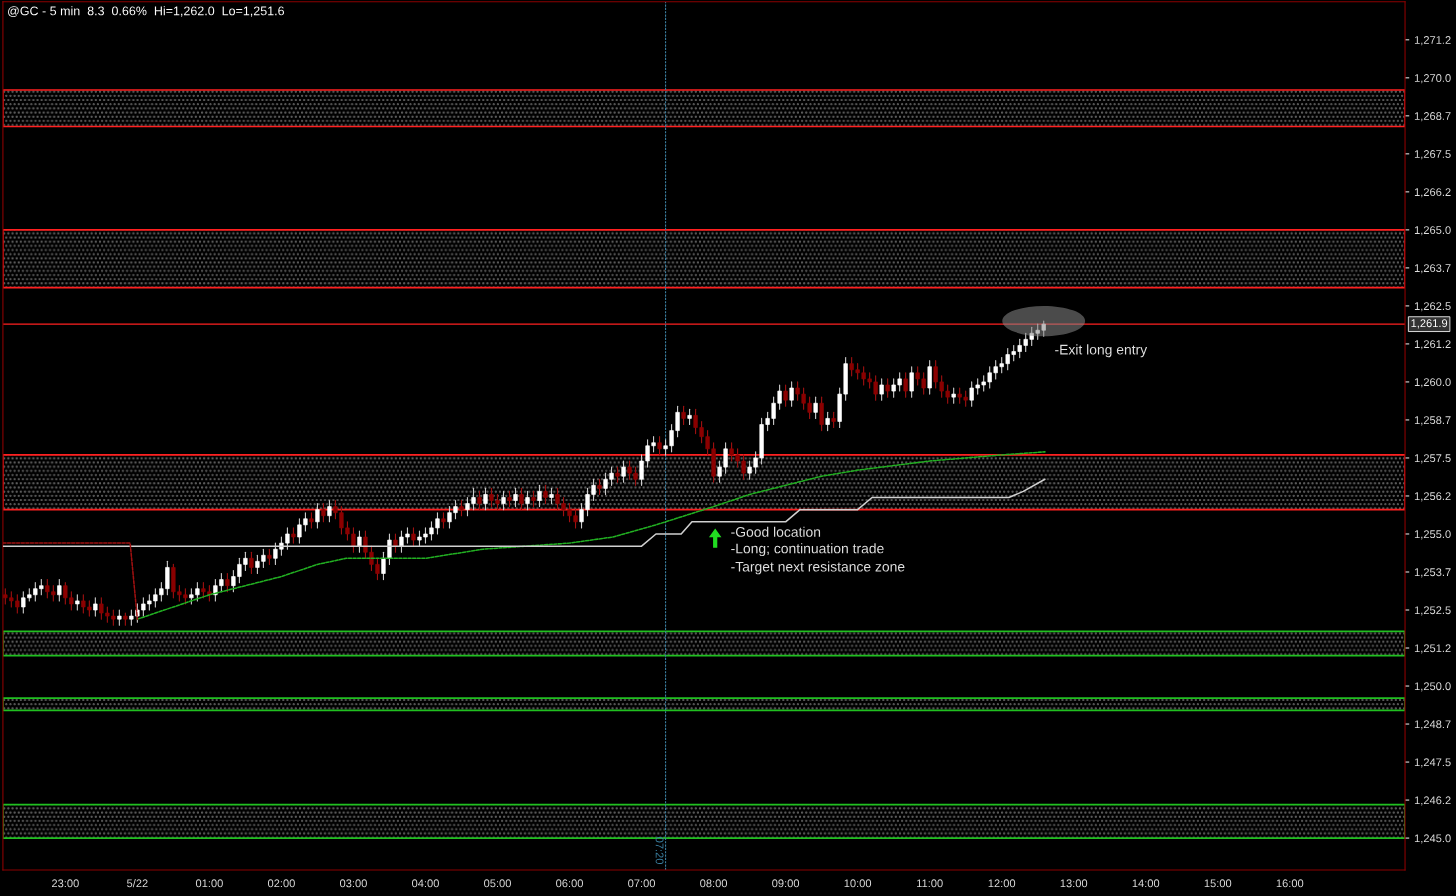 The width and height of the screenshot is (1456, 896). What do you see at coordinates (1432, 649) in the screenshot?
I see `y-tick-label: 1,251.2` at bounding box center [1432, 649].